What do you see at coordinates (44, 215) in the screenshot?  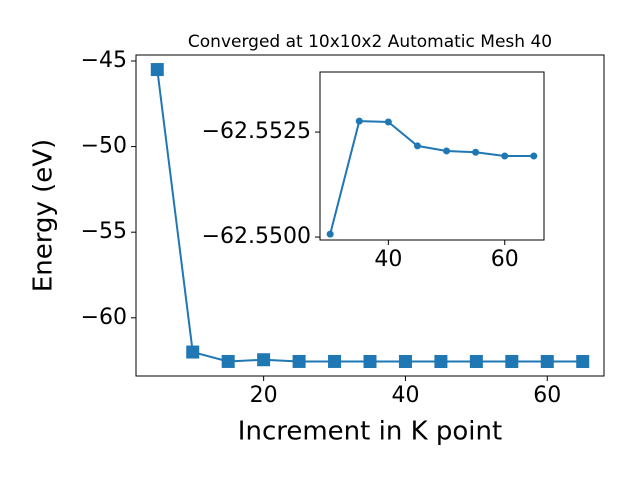 I see `y-axis-label: Energy (eV)` at bounding box center [44, 215].